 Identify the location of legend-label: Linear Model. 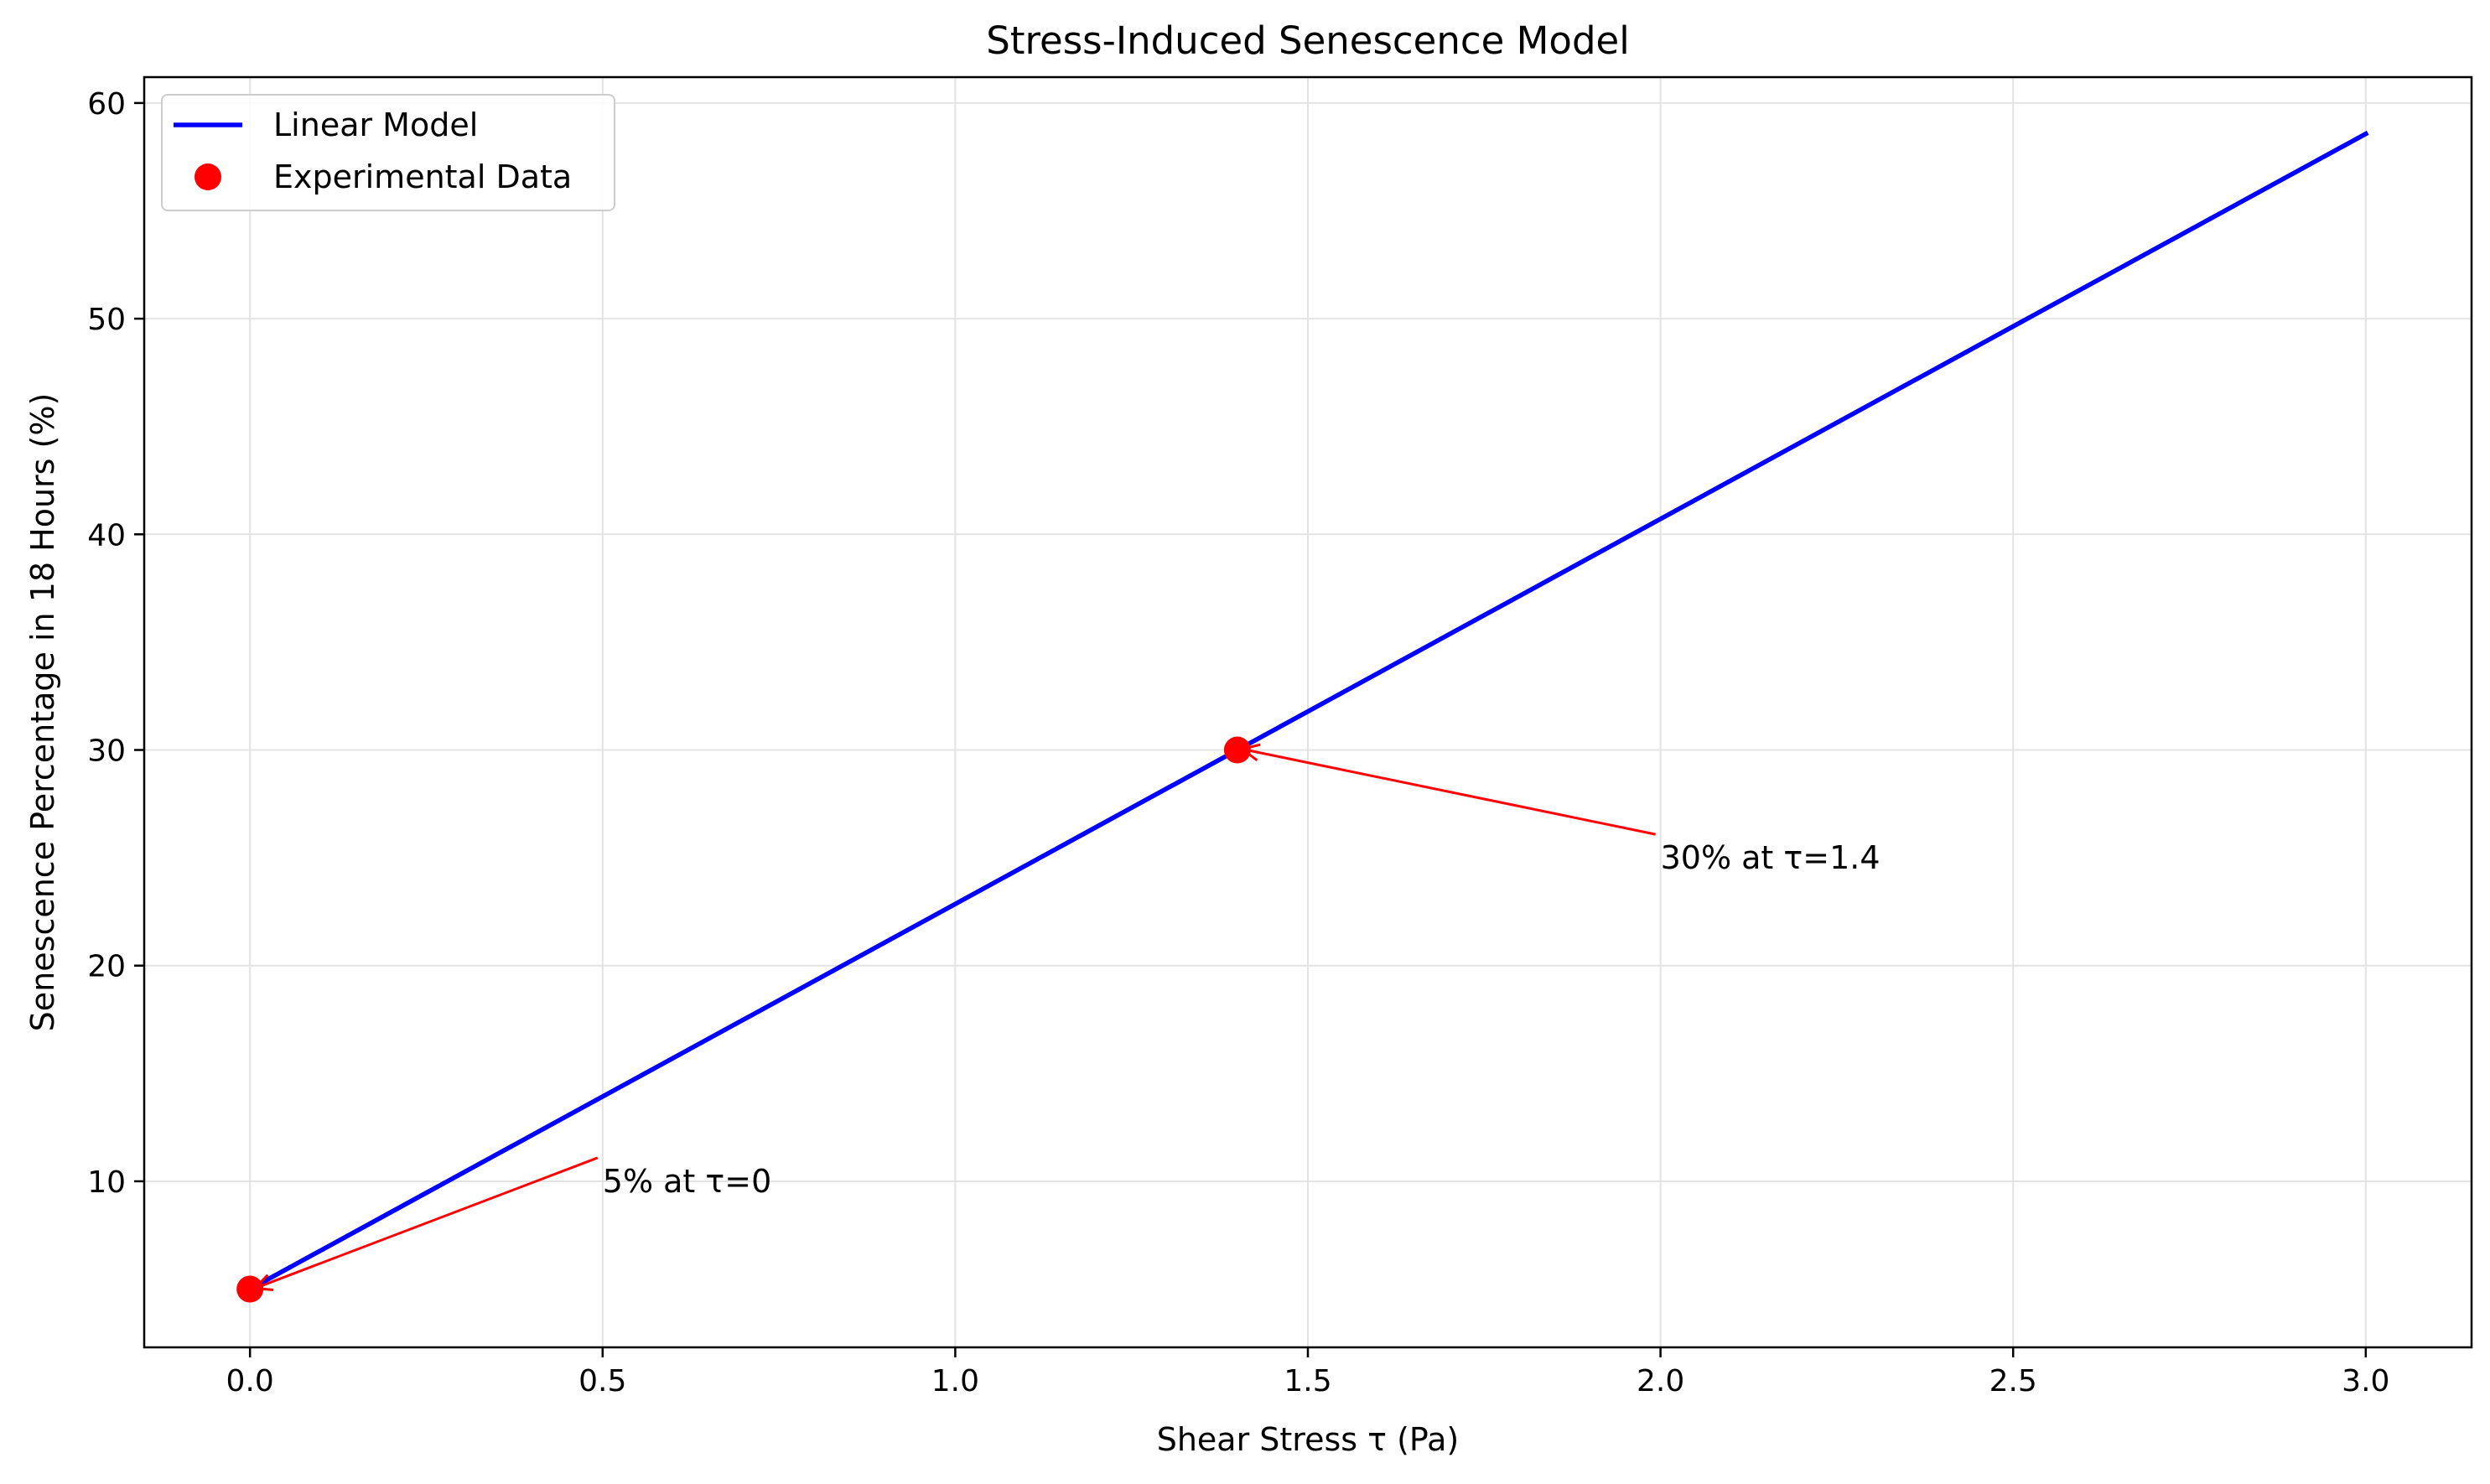
(375, 124).